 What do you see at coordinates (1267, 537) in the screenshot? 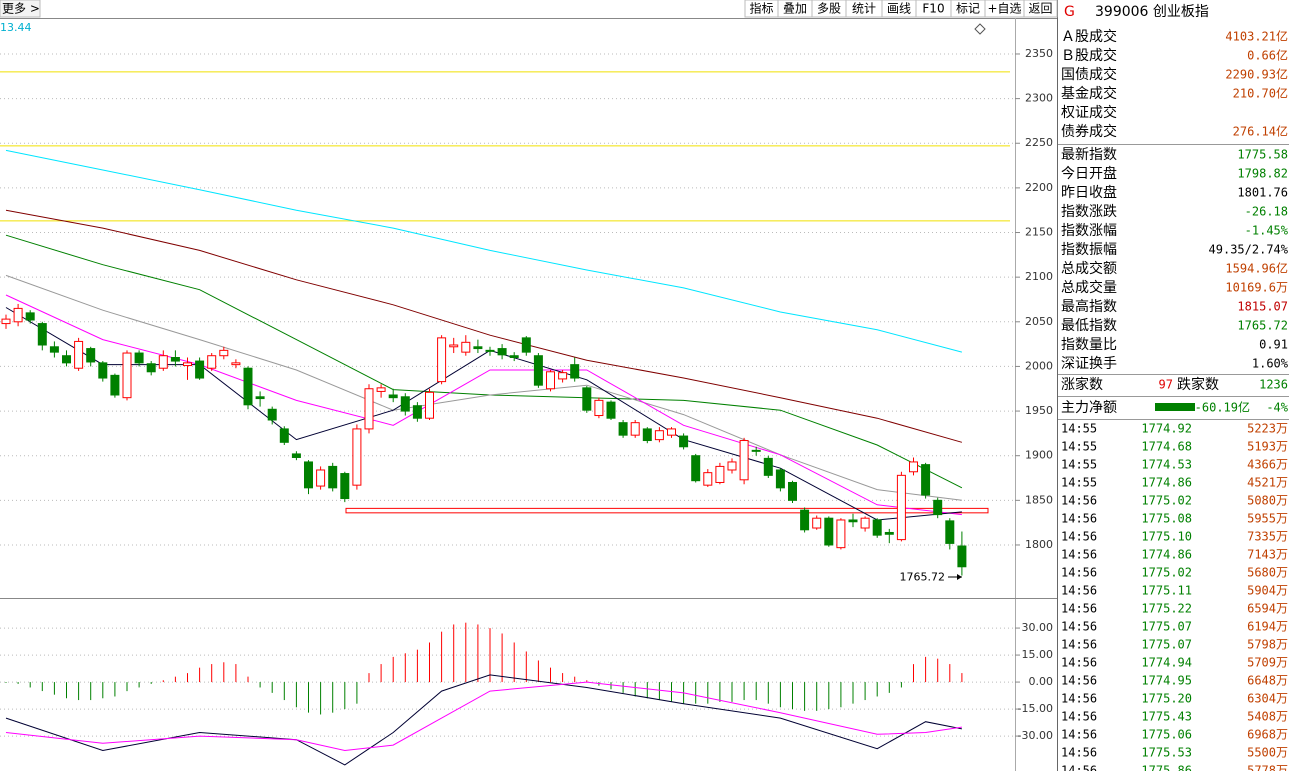
I see `trade-volume: 7335万` at bounding box center [1267, 537].